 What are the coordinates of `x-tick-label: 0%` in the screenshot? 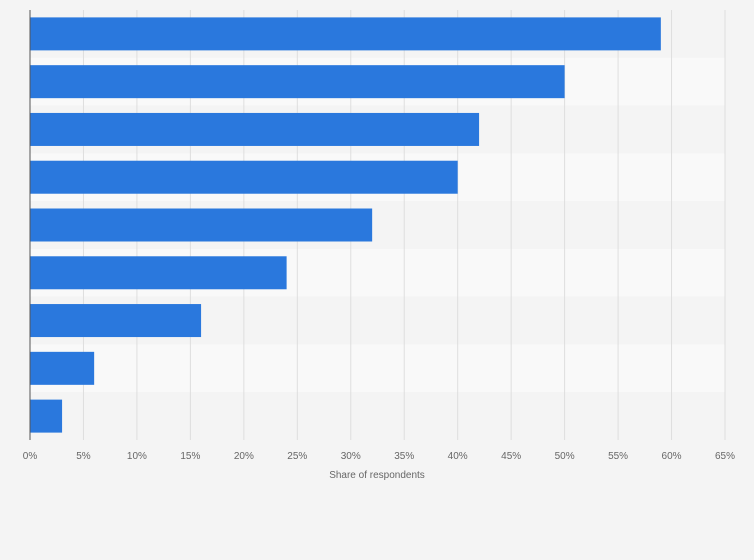 It's located at (30, 456).